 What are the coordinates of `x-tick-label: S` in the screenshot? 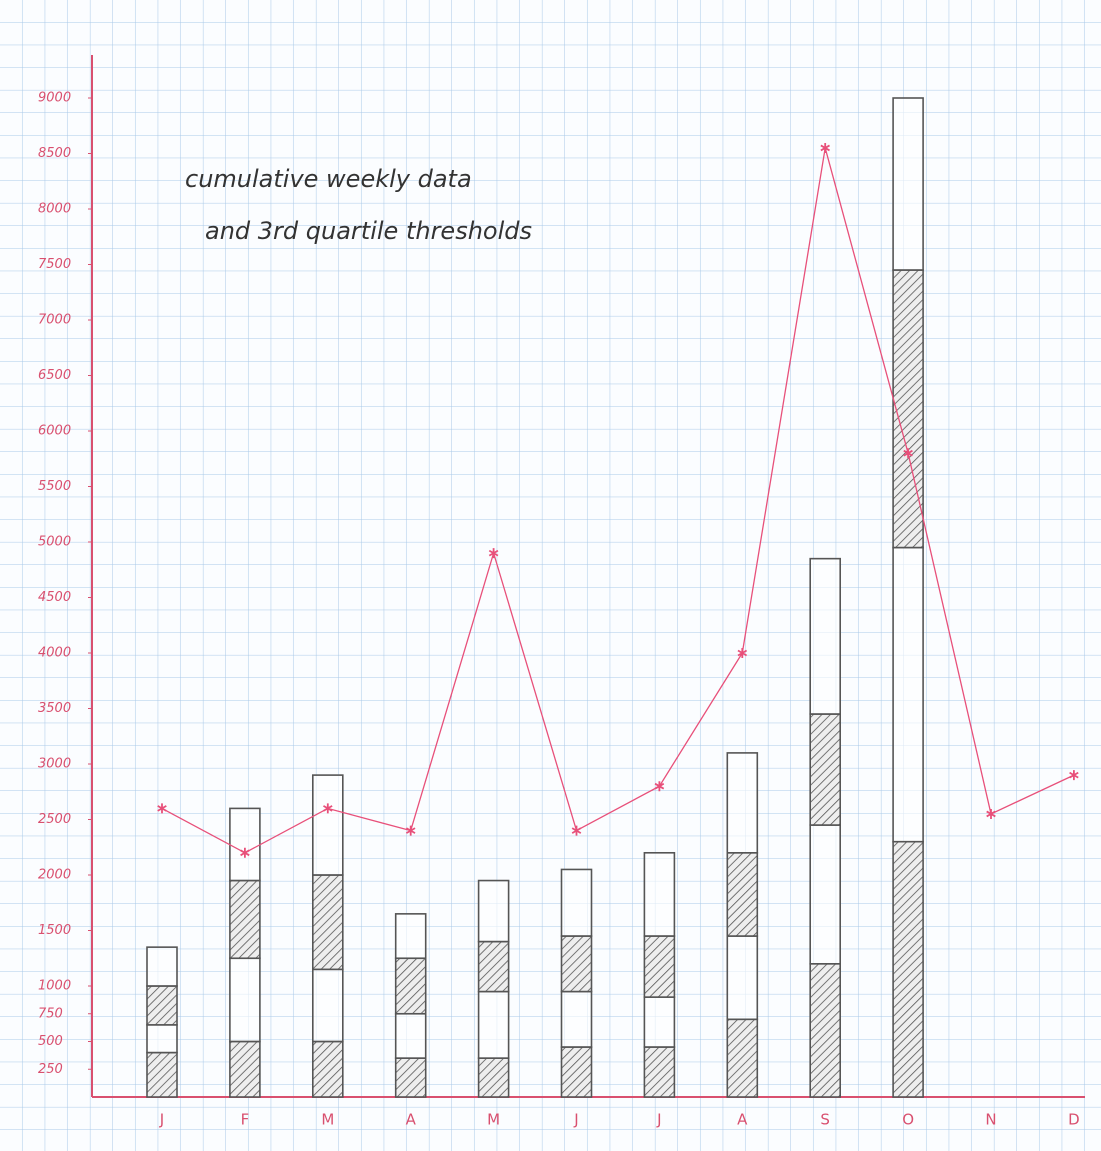 It's located at (825, 1120).